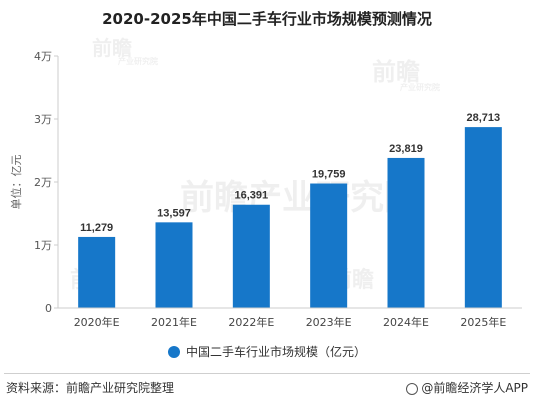 The height and width of the screenshot is (408, 534). I want to click on data-label: 23,819, so click(406, 149).